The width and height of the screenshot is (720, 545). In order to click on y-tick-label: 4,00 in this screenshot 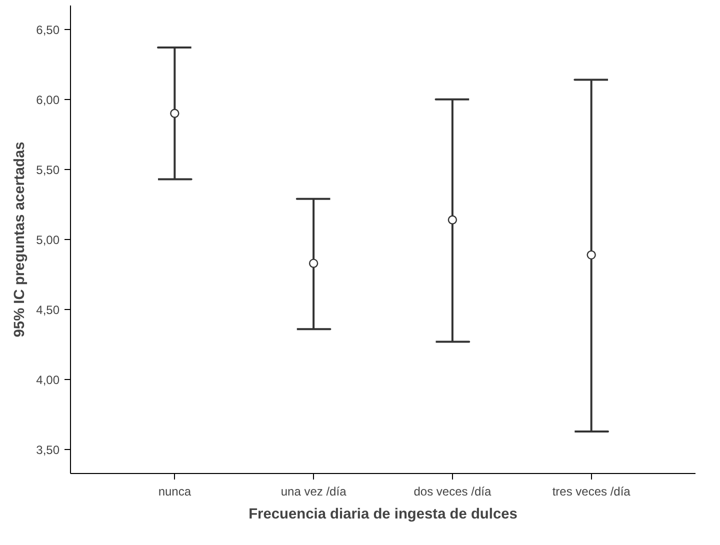, I will do `click(48, 380)`.